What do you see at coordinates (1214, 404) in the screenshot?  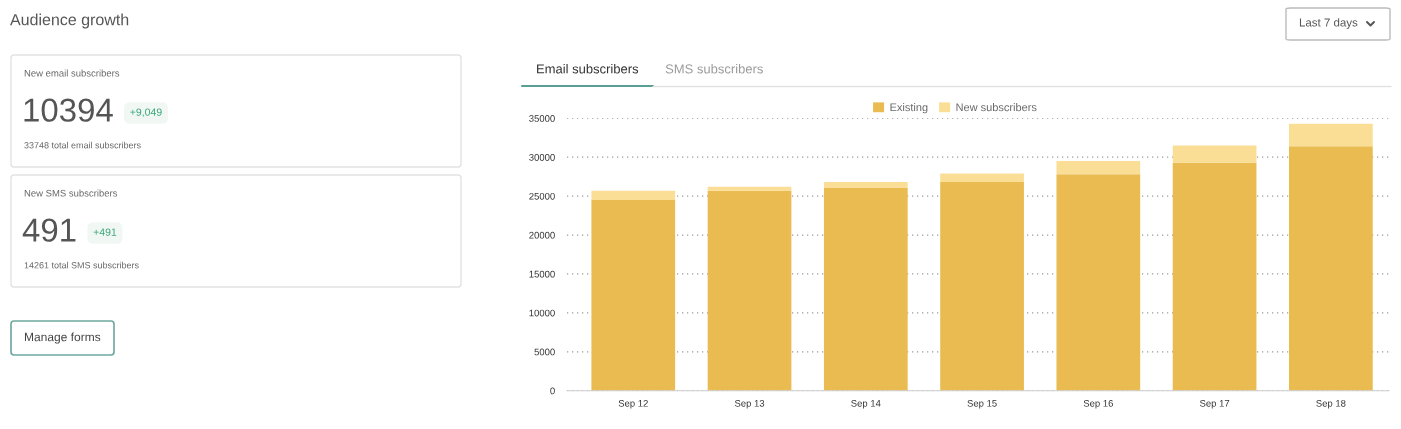 I see `x-tick-label: Sep 17` at bounding box center [1214, 404].